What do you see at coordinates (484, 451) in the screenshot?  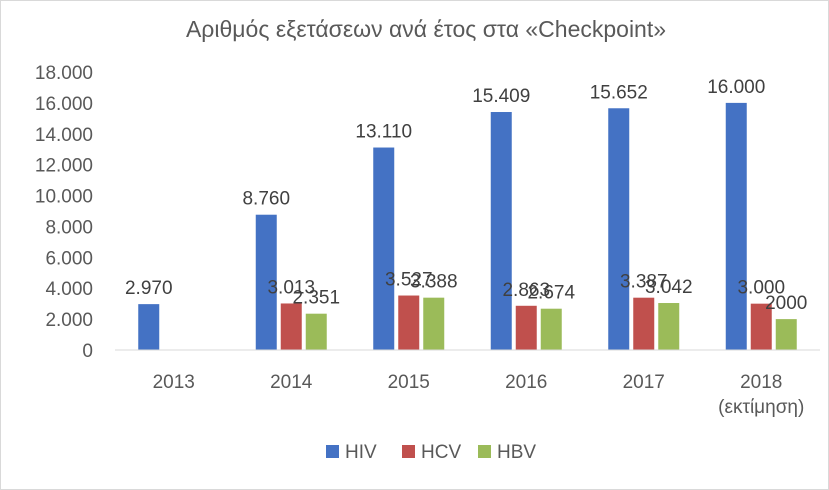 I see `legend-swatch-hbv` at bounding box center [484, 451].